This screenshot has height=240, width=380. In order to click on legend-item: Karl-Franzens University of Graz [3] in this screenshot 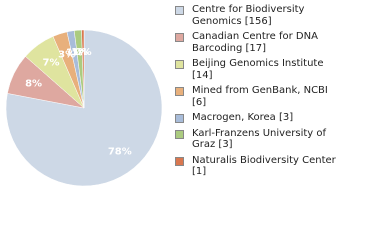, I will do `click(256, 139)`.